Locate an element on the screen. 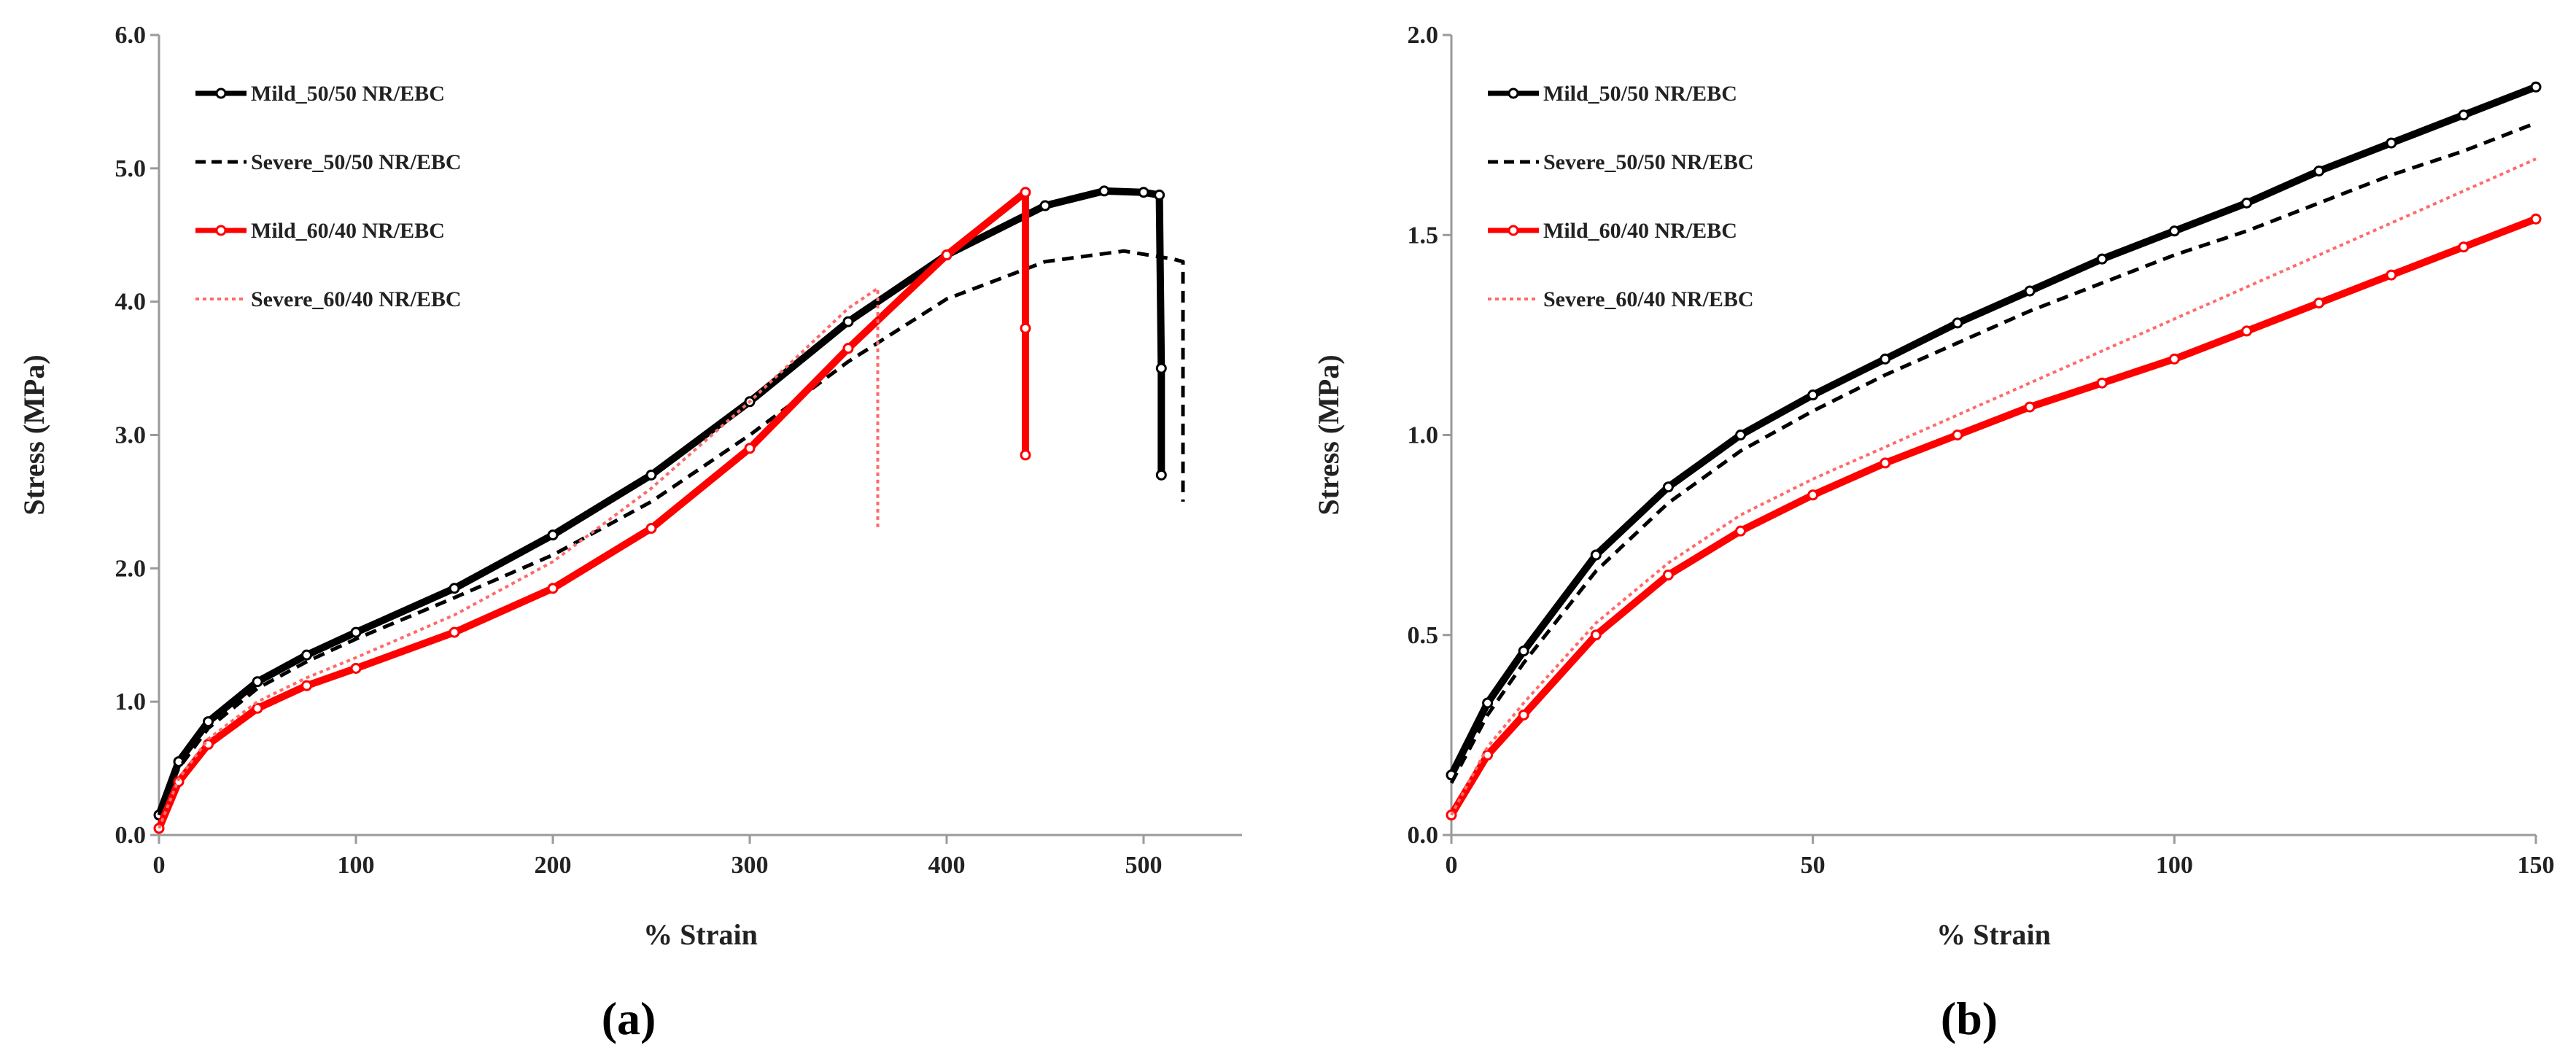 The width and height of the screenshot is (2576, 1064). x-tick-label: 300 is located at coordinates (751, 865).